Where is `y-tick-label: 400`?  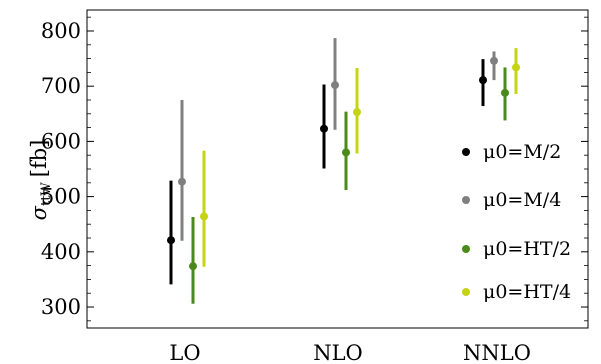 y-tick-label: 400 is located at coordinates (61, 252).